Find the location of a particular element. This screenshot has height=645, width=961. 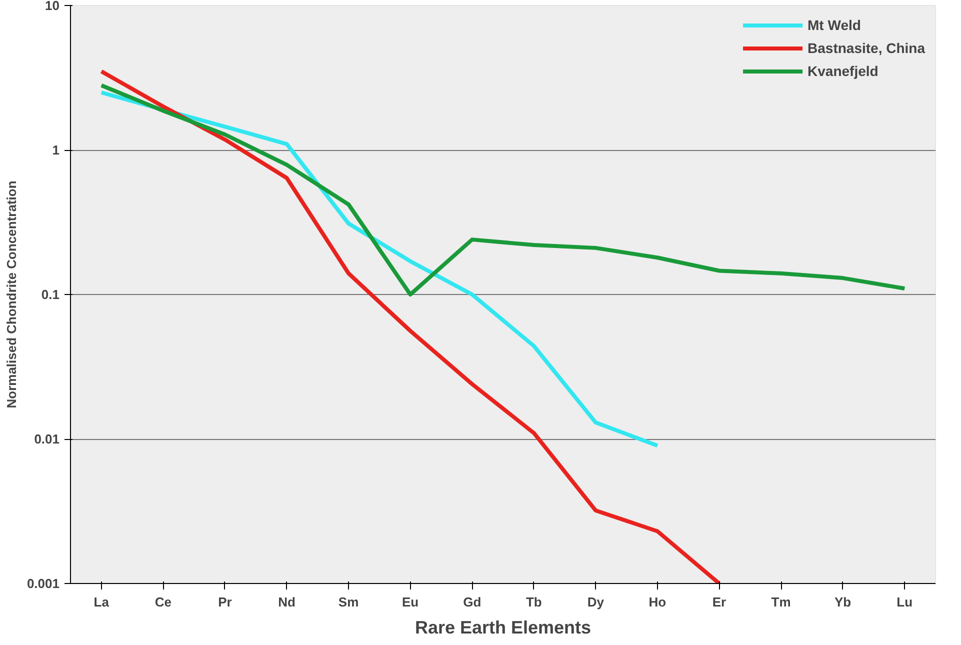

y-tick-label: 0.01 is located at coordinates (47, 439).